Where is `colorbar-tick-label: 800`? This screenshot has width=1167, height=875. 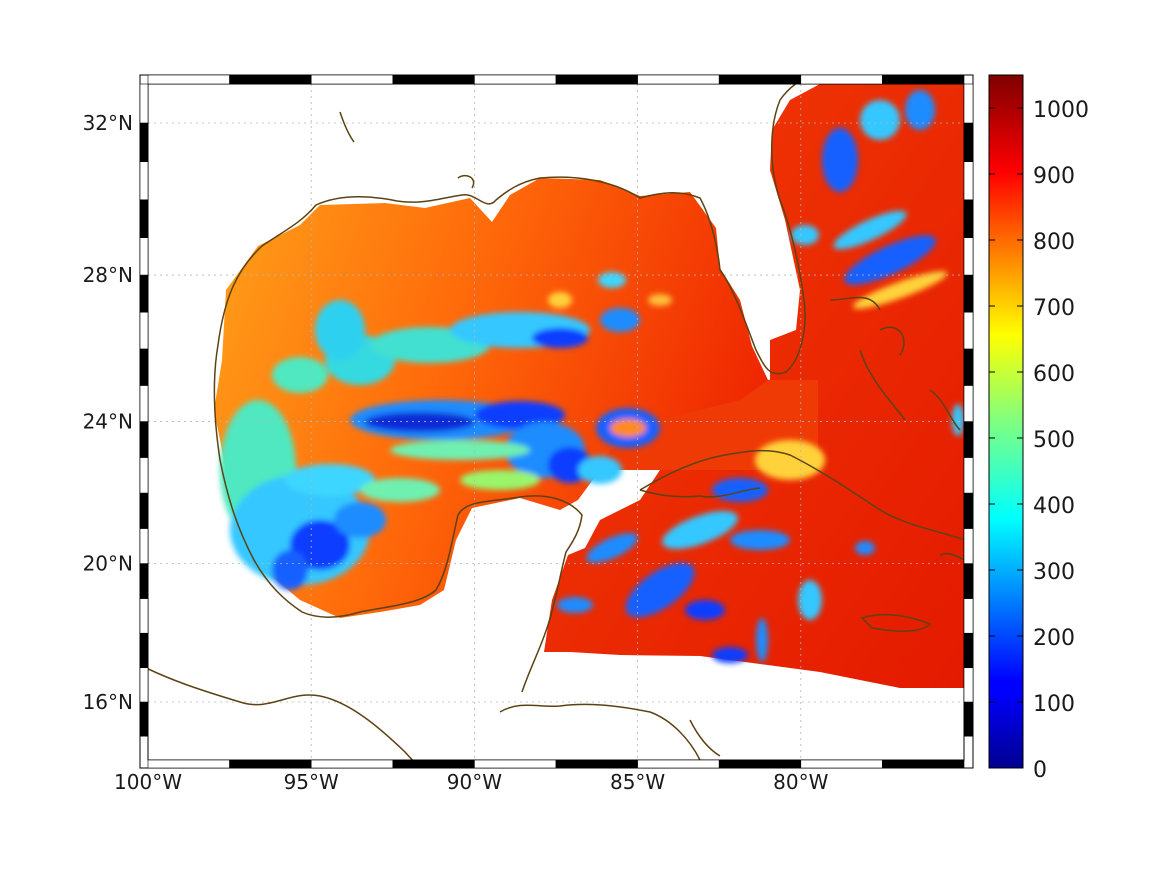 colorbar-tick-label: 800 is located at coordinates (1054, 242).